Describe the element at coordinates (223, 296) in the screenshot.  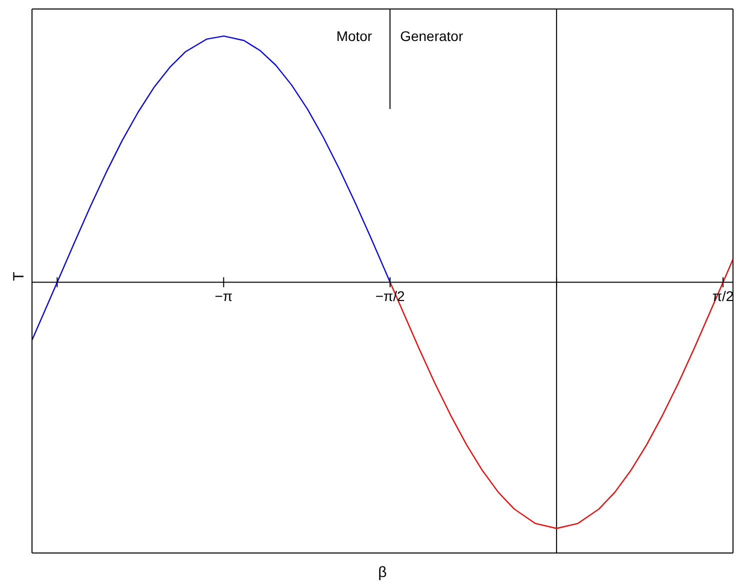
I see `x-tick-label: −π` at that location.